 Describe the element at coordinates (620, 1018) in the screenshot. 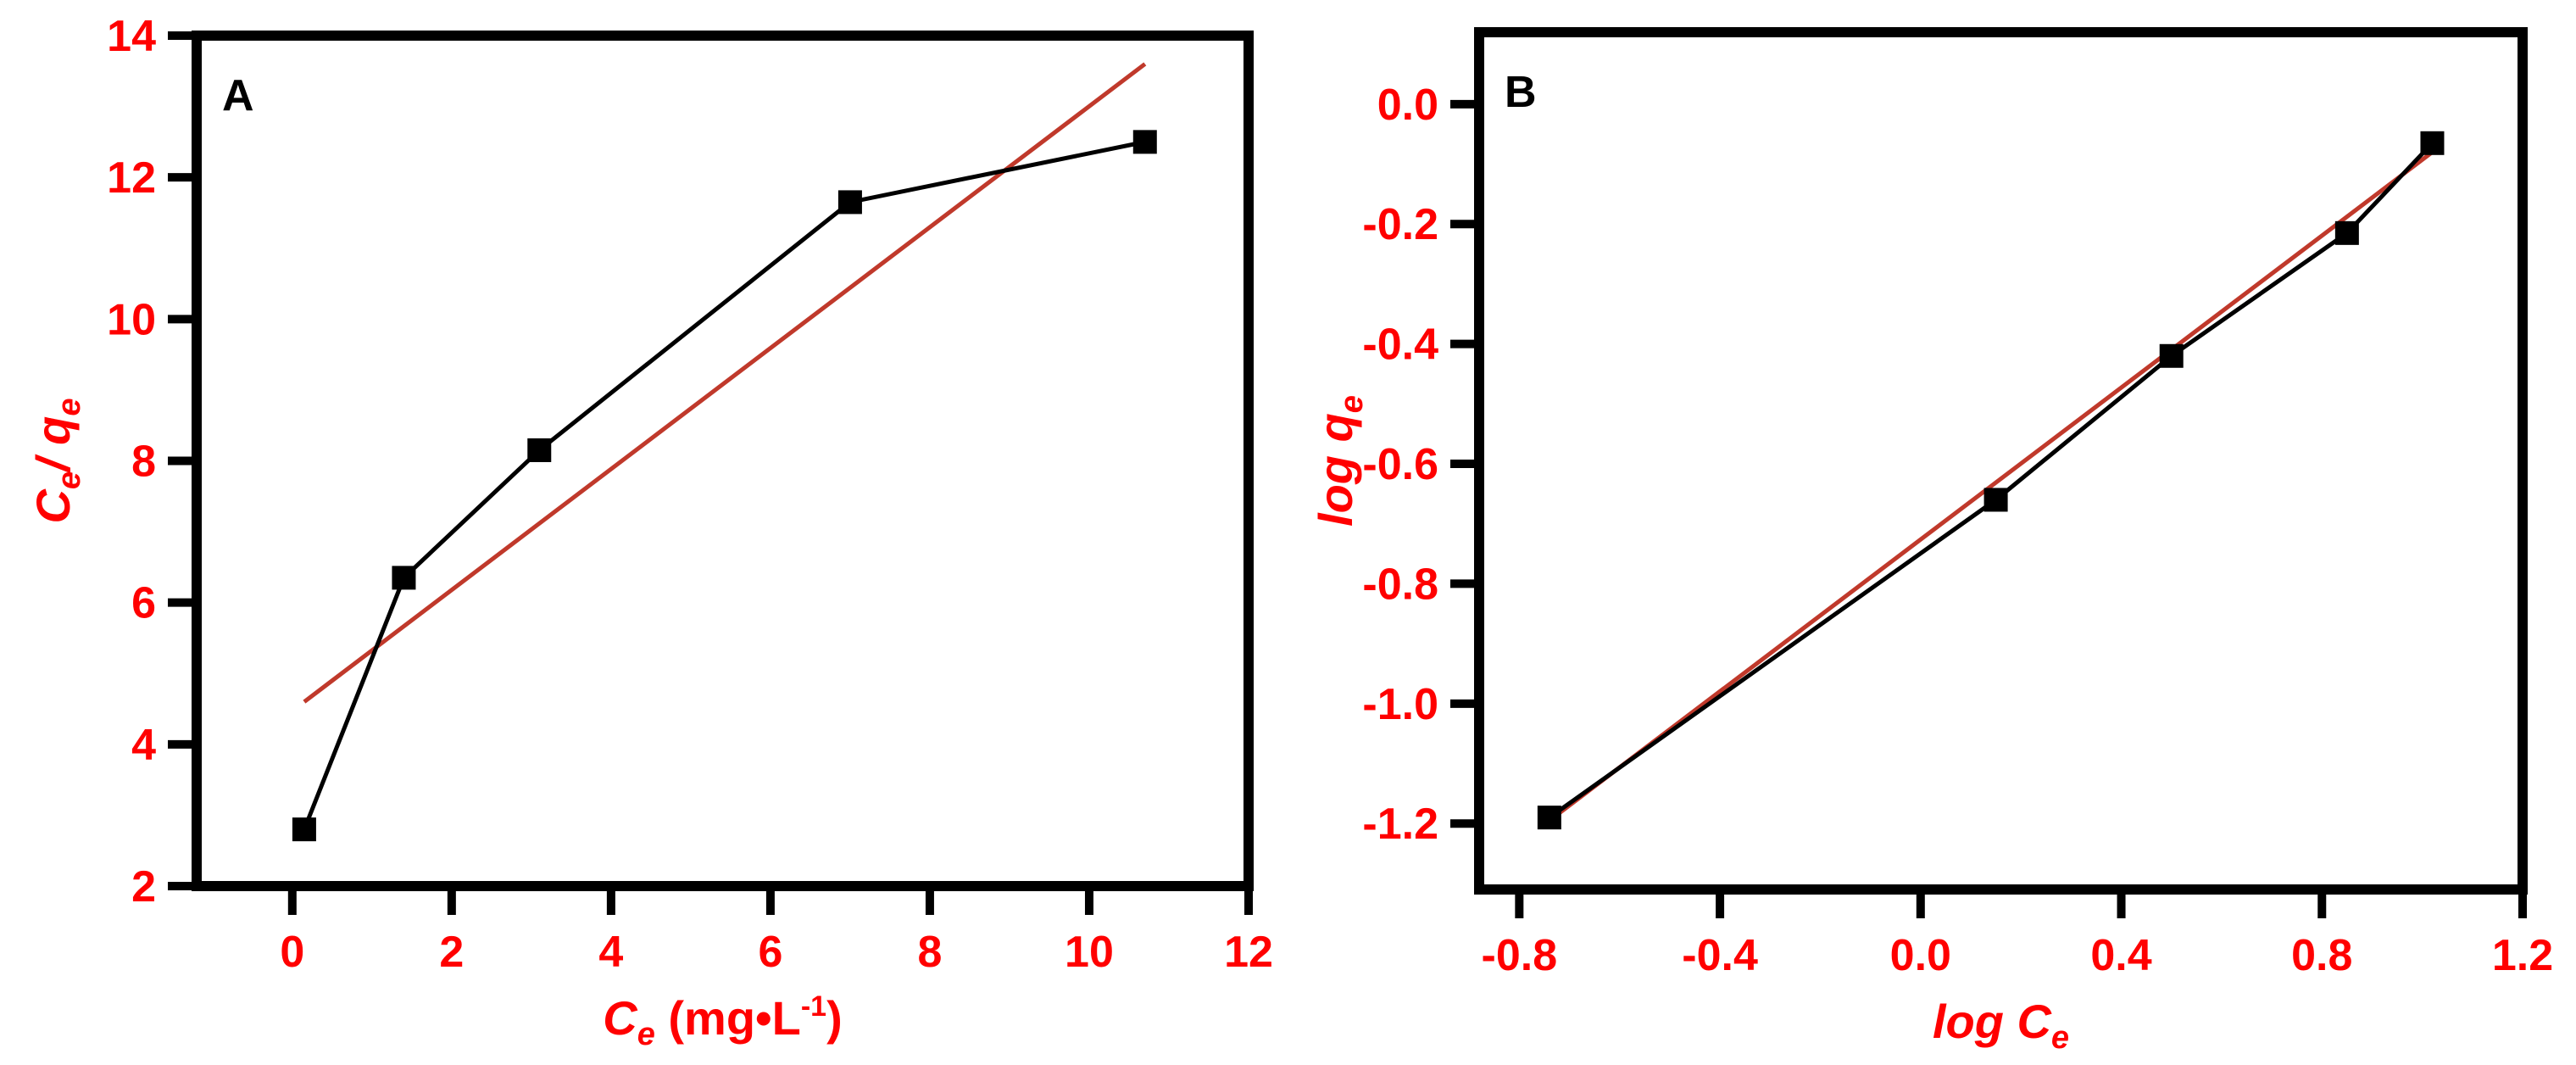

I see `x-title-symbol: C` at that location.